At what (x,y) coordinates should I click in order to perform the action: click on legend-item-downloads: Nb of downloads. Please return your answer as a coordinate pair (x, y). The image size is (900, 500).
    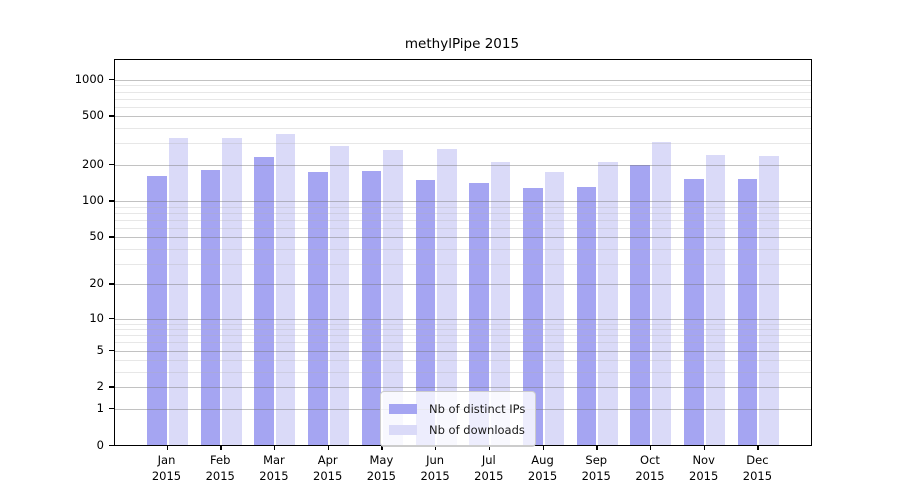
    Looking at the image, I should click on (457, 429).